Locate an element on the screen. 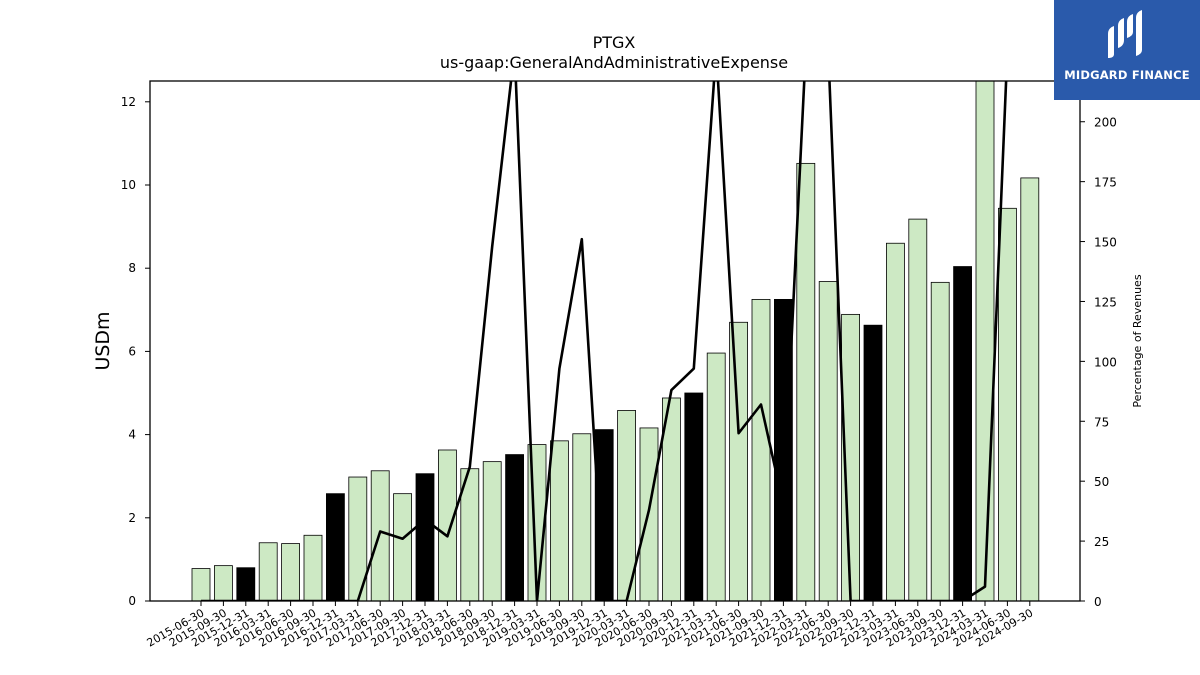 The width and height of the screenshot is (1200, 675). y-left-tick-label: 2 is located at coordinates (132, 518).